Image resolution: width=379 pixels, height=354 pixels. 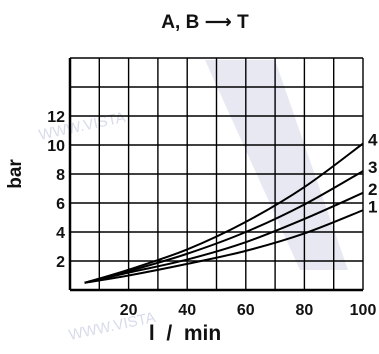 I want to click on chart-title: A, B ⟶ T, so click(x=205, y=22).